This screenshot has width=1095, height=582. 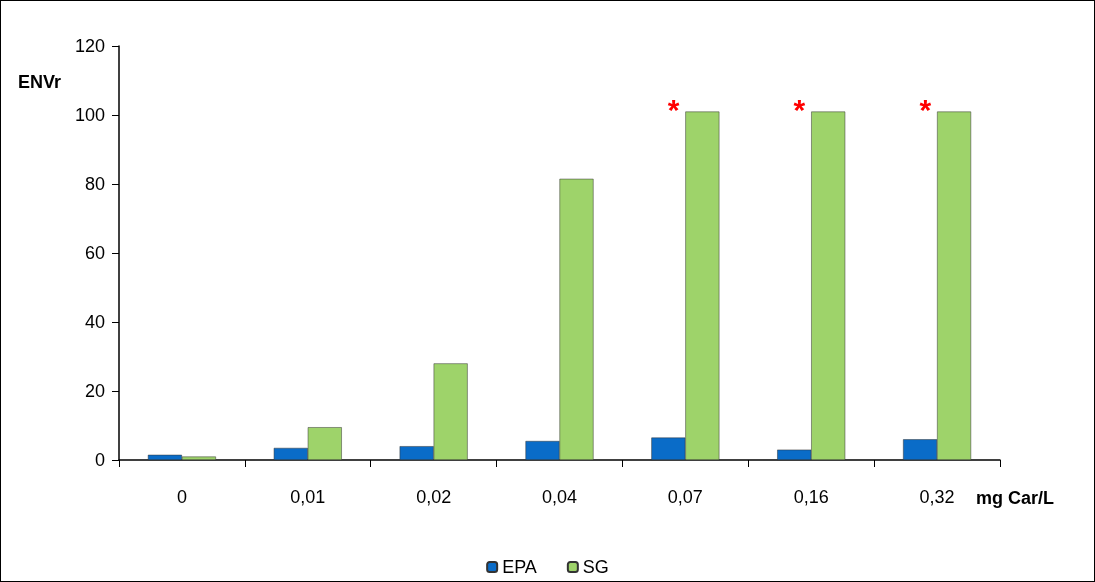 I want to click on x-tick-label: 0,16, so click(x=811, y=497).